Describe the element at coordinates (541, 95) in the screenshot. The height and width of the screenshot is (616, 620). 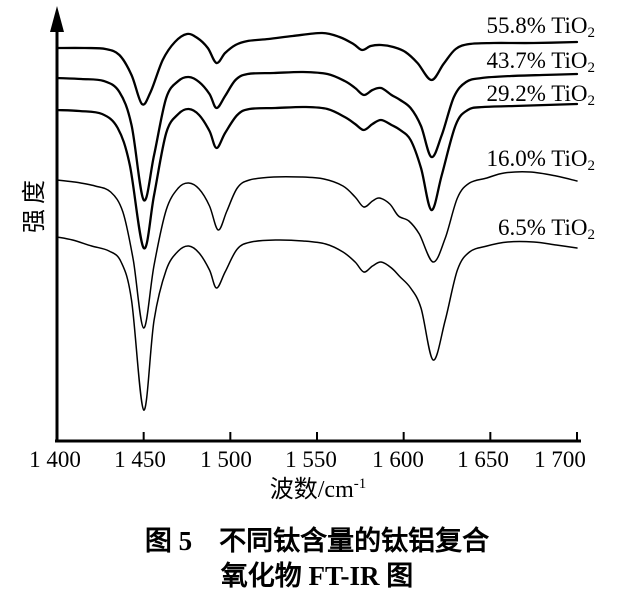
I see `series-label-29.2pct: 29.2% TiO2` at that location.